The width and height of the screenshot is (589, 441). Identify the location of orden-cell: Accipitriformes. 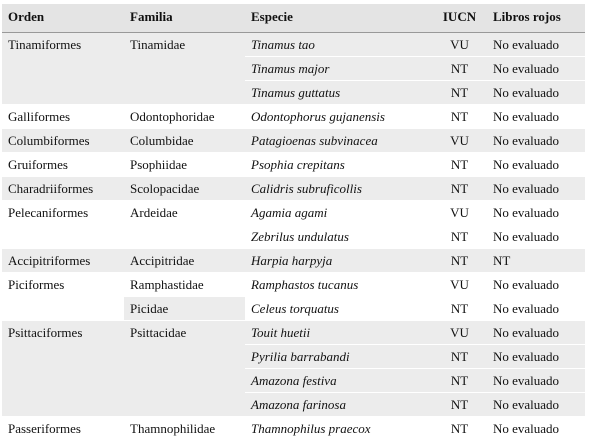
(63, 260).